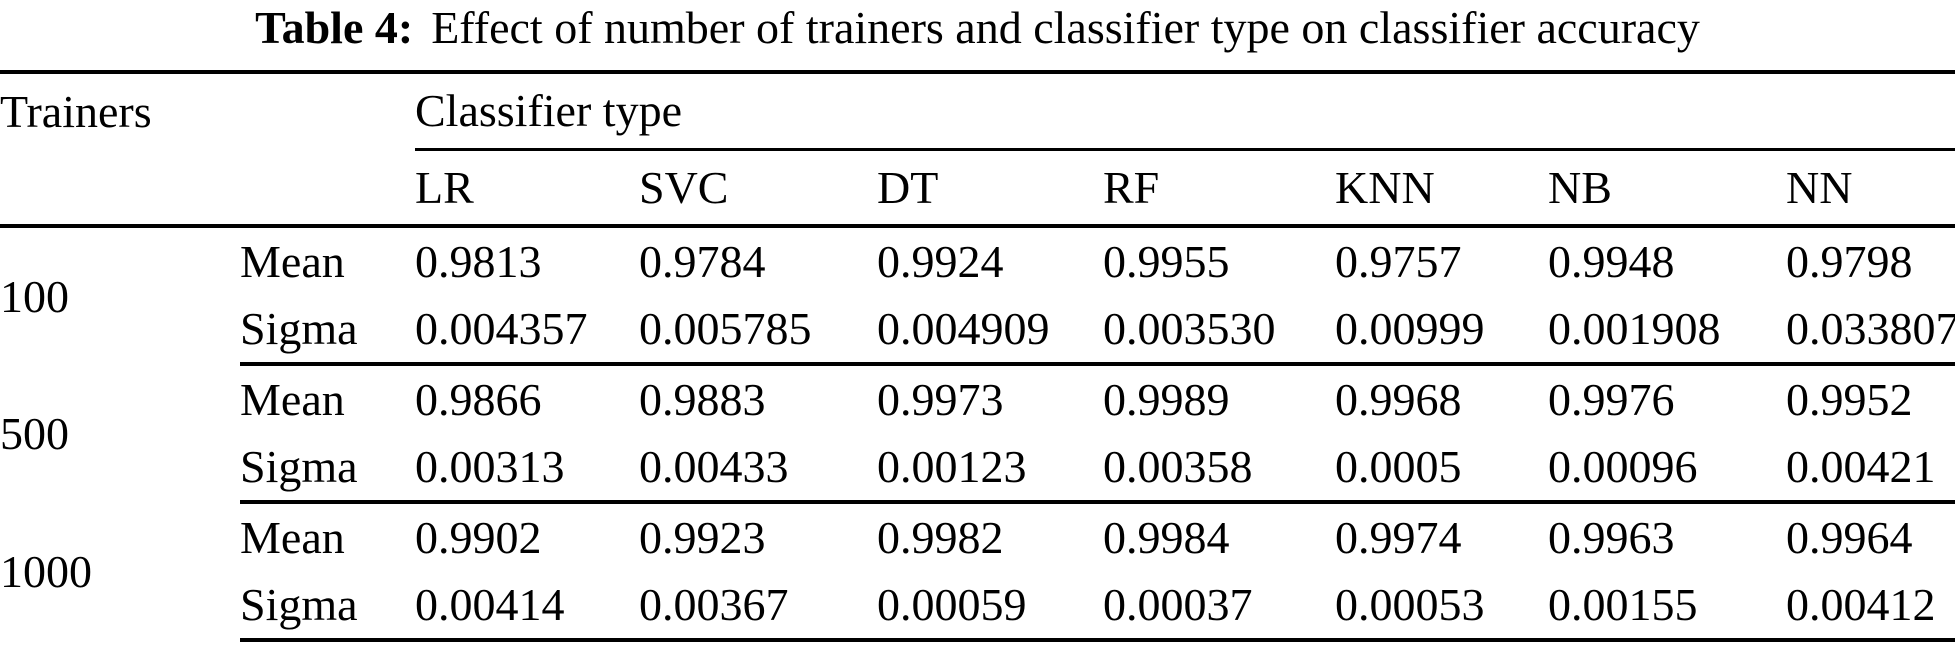  Describe the element at coordinates (1667, 188) in the screenshot. I see `classifier-col-header-nb: NB` at that location.